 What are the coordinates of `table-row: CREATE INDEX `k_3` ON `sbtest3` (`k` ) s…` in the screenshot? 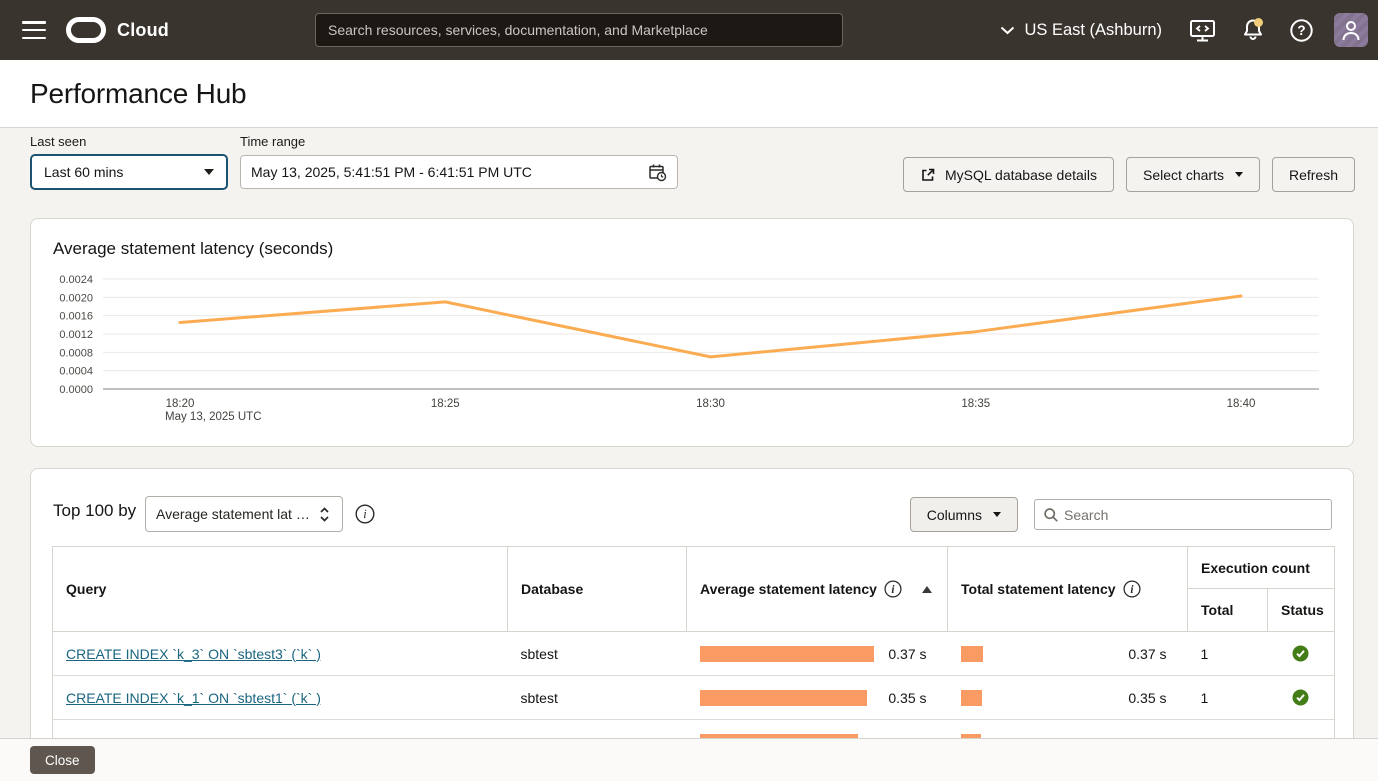 It's located at (693, 653).